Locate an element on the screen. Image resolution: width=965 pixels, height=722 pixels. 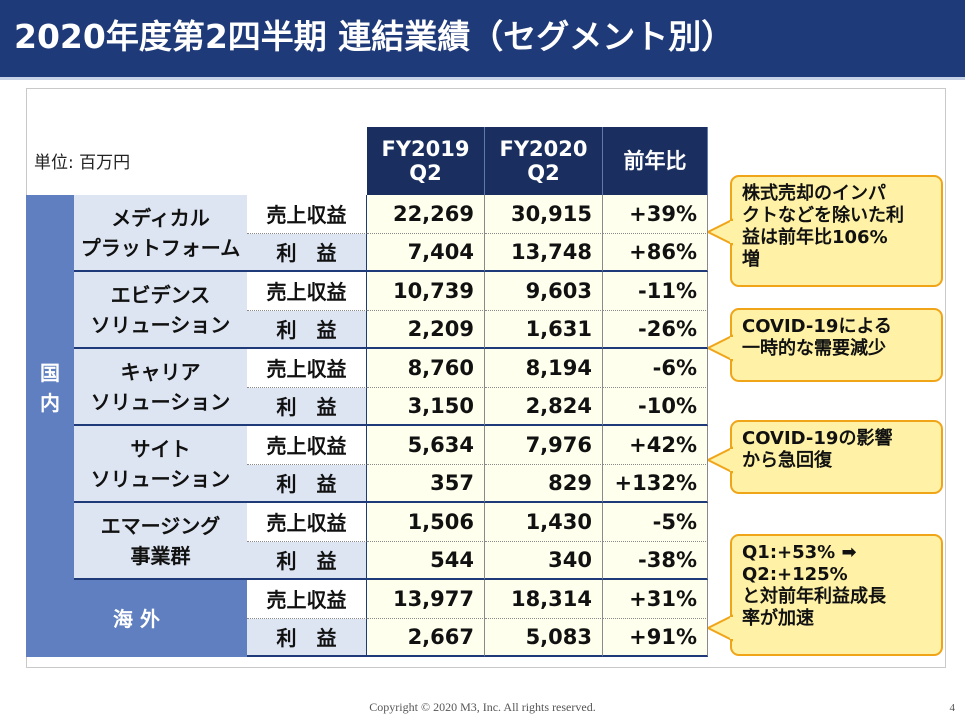
table-value: 8,194 is located at coordinates (544, 368).